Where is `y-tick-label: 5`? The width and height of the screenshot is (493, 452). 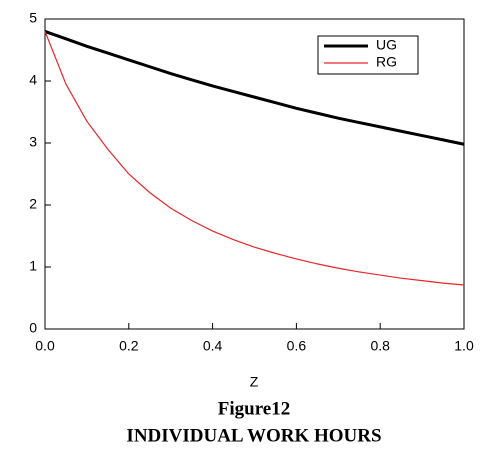 y-tick-label: 5 is located at coordinates (33, 18).